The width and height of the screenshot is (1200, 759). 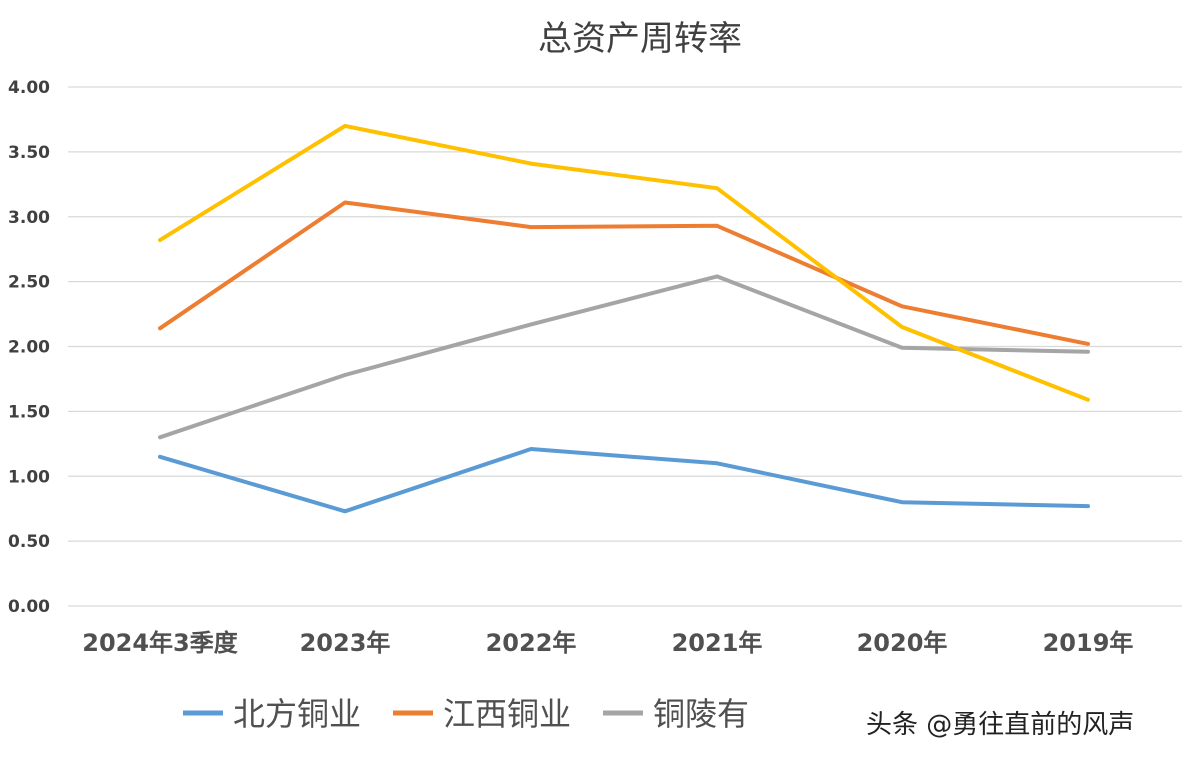 What do you see at coordinates (345, 643) in the screenshot?
I see `x-tick-label: 2023年` at bounding box center [345, 643].